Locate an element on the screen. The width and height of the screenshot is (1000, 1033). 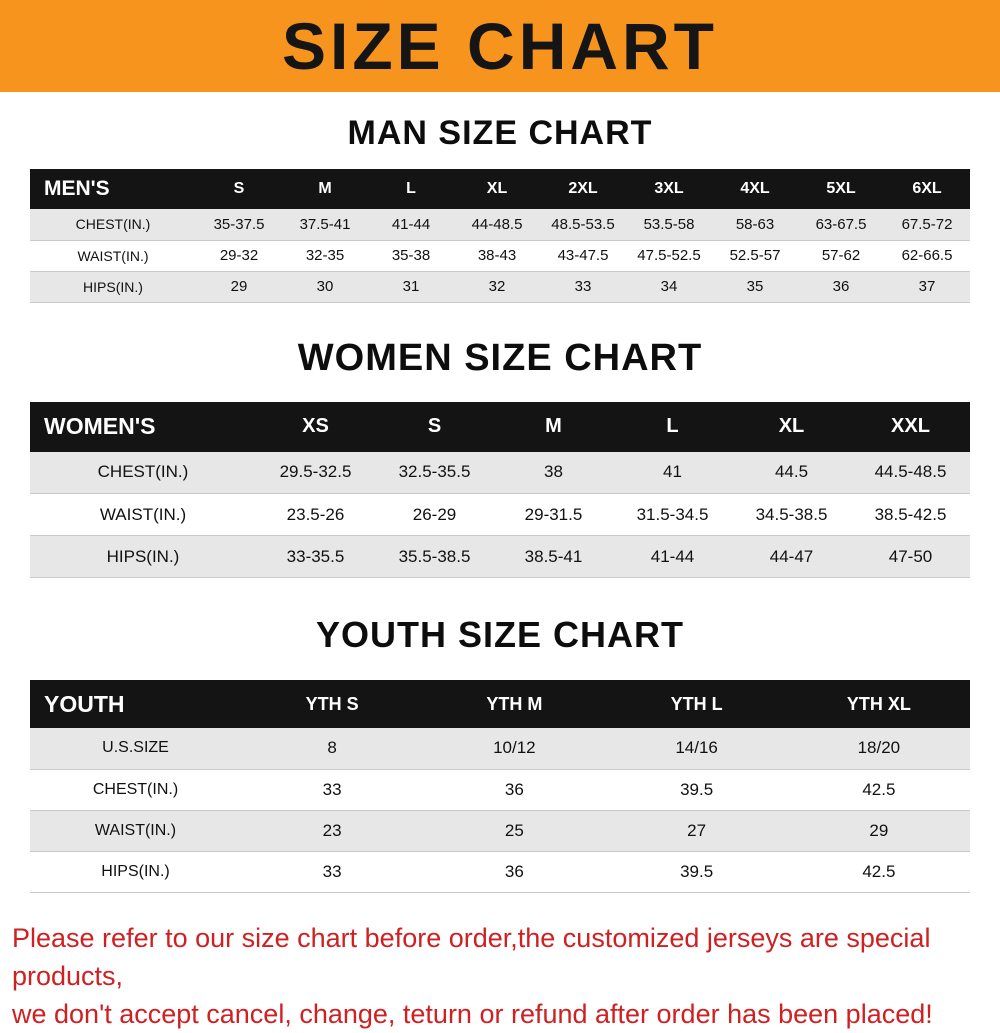
table-corner-label: YOUTH is located at coordinates (135, 704).